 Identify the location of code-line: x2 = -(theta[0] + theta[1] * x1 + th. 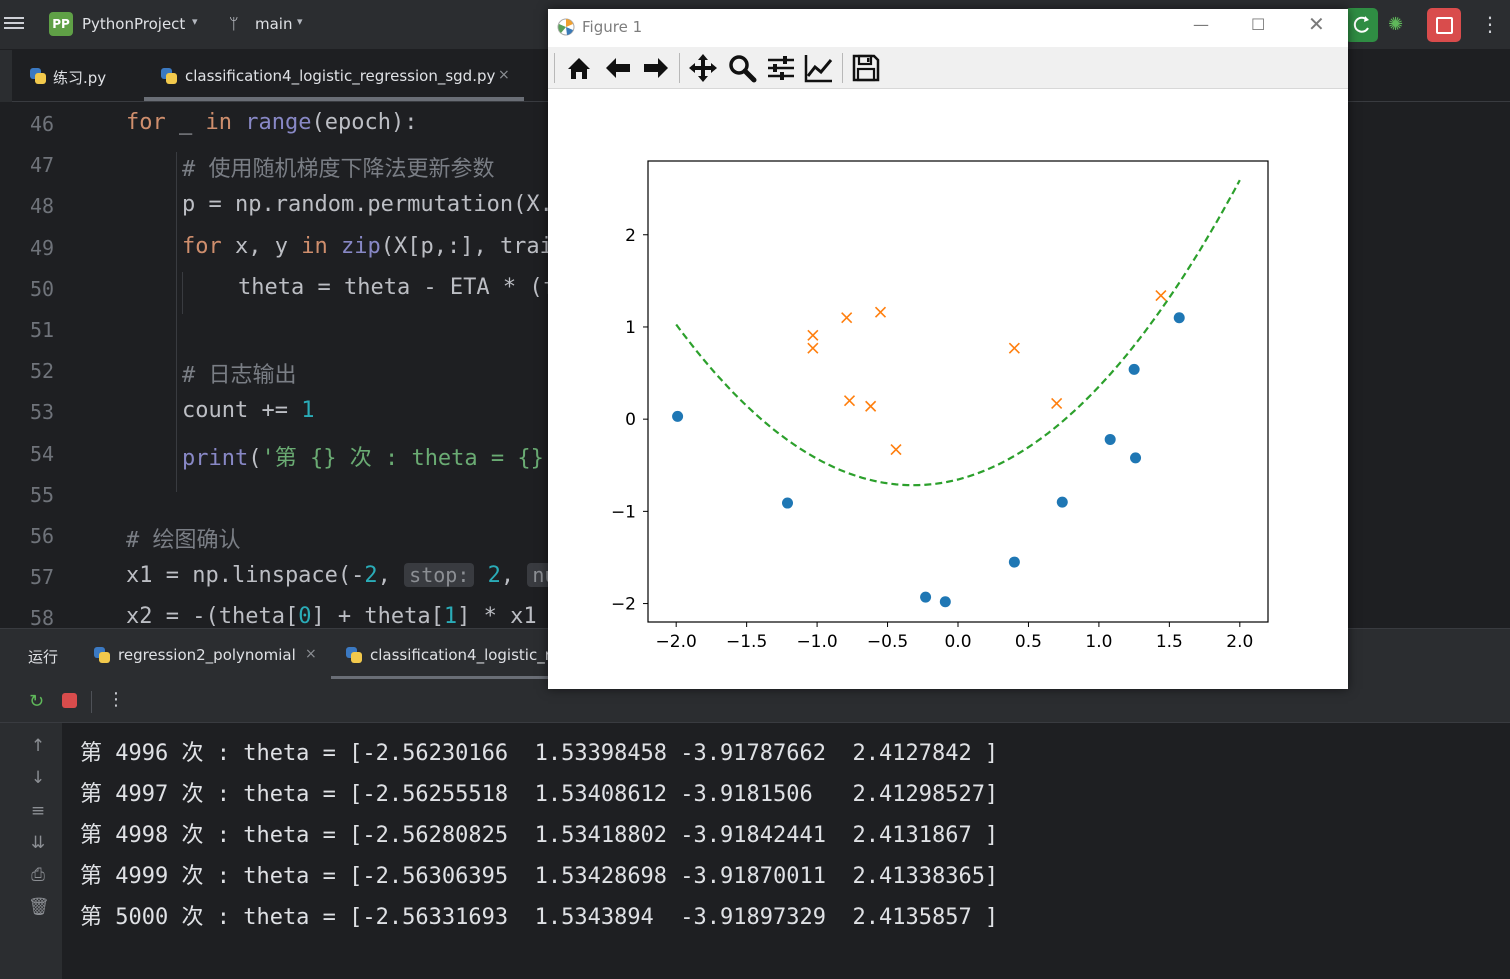
(364, 616).